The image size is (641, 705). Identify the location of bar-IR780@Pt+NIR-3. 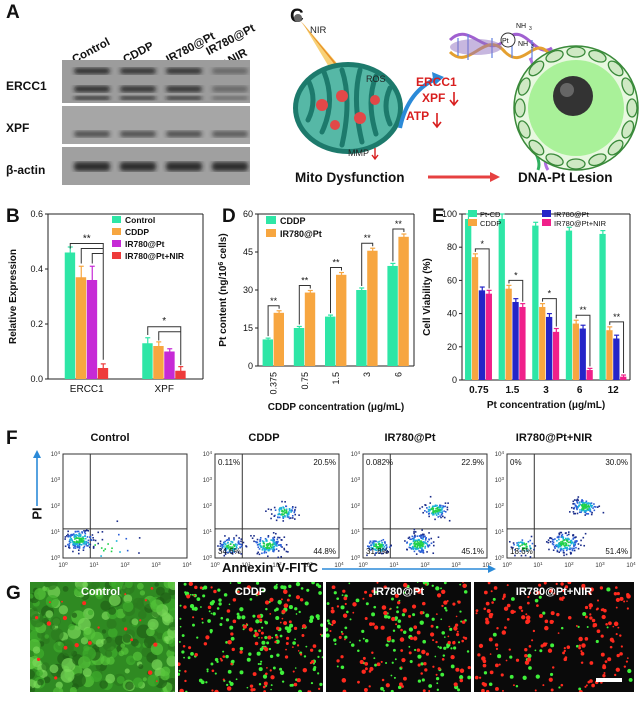
(556, 355).